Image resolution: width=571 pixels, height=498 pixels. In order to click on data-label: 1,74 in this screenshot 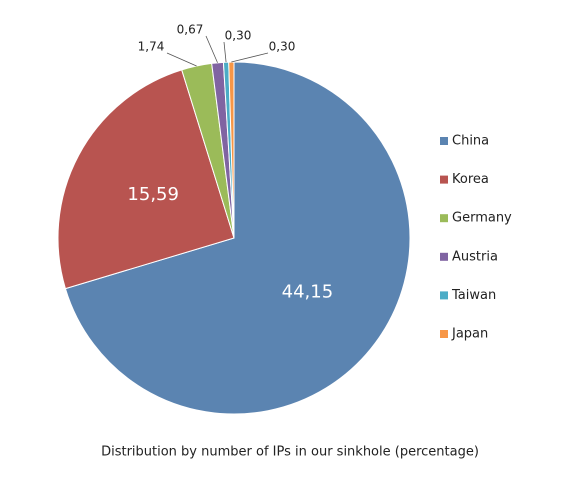, I will do `click(151, 47)`.